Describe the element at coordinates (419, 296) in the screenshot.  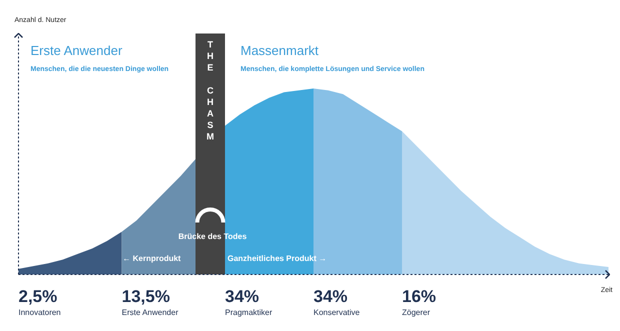
I see `text: 16%` at that location.